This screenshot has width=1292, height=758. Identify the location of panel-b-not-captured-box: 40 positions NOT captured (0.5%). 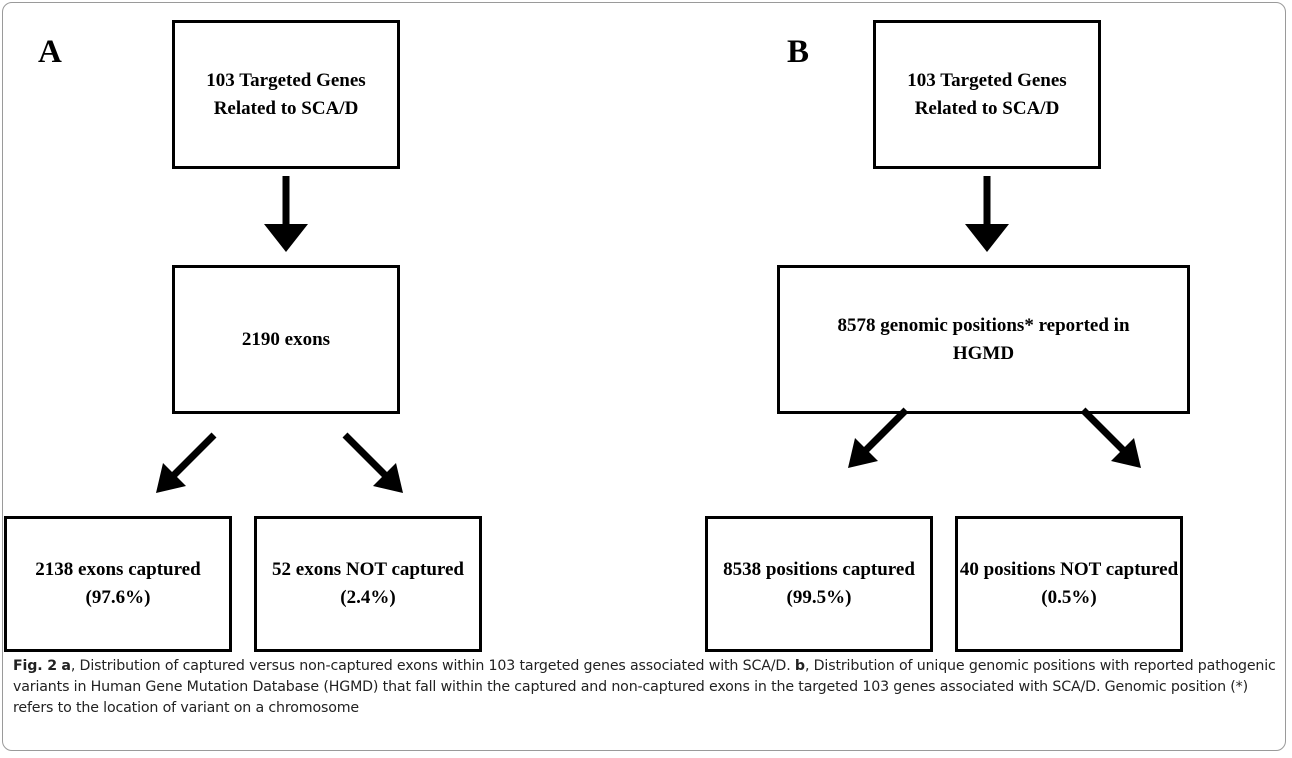
(1069, 584).